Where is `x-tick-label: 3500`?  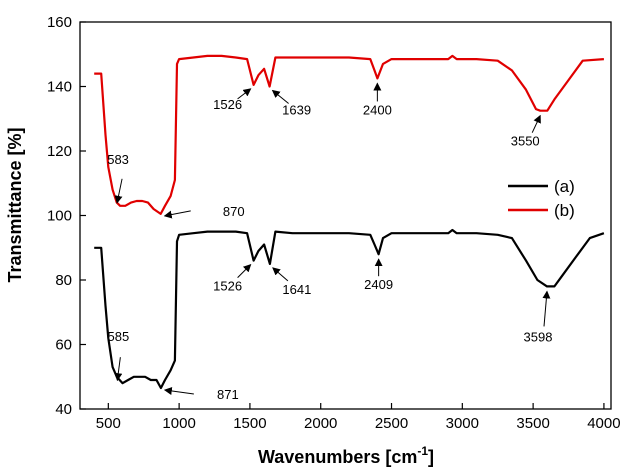
x-tick-label: 3500 is located at coordinates (532, 423).